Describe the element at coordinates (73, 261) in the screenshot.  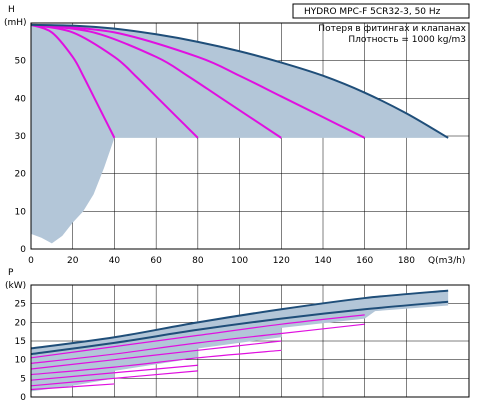
I see `head-x-tick-label: 20` at that location.